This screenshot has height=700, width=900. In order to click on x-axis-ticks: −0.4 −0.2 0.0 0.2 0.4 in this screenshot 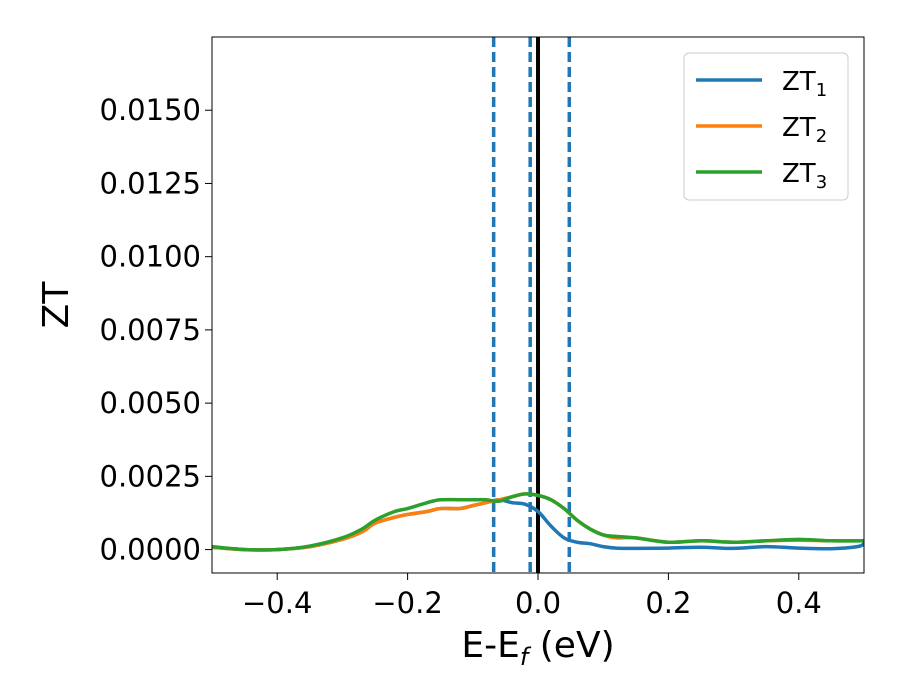, I will do `click(532, 596)`.